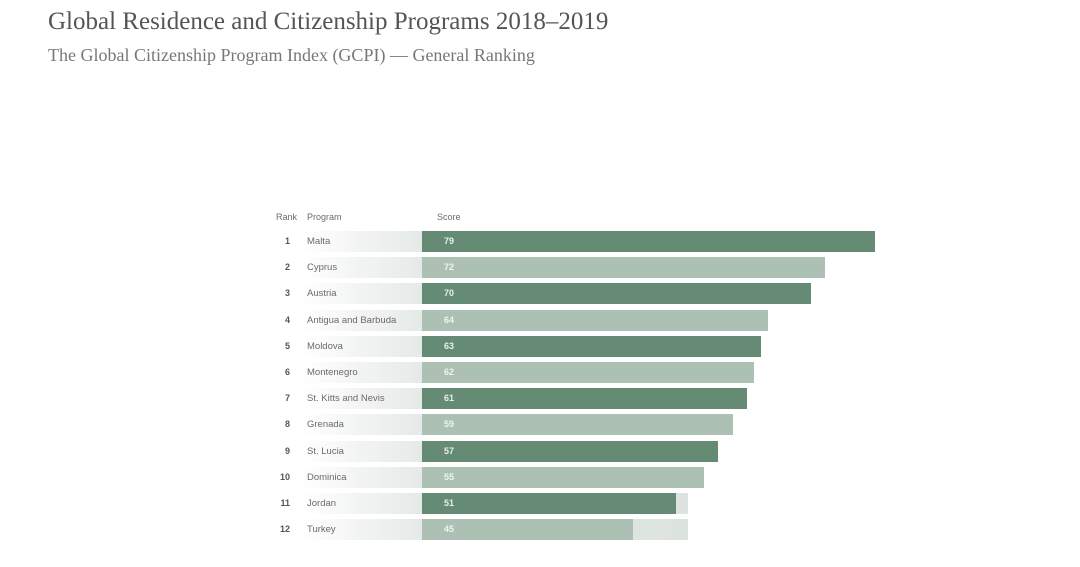  I want to click on rank-label: 6, so click(287, 372).